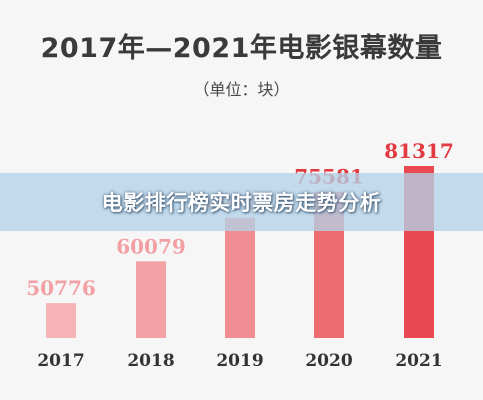 The height and width of the screenshot is (400, 483). I want to click on x-tick-2021: 2021, so click(418, 361).